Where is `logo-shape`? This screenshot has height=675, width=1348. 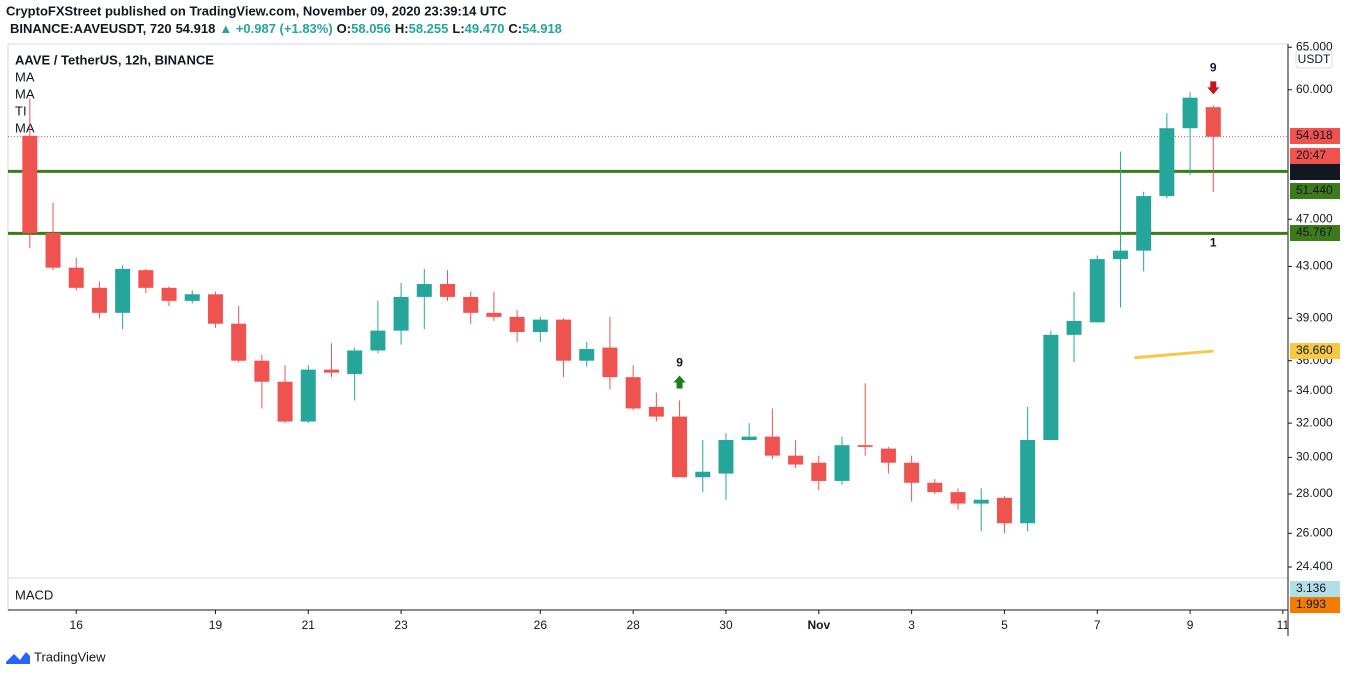 logo-shape is located at coordinates (18, 658).